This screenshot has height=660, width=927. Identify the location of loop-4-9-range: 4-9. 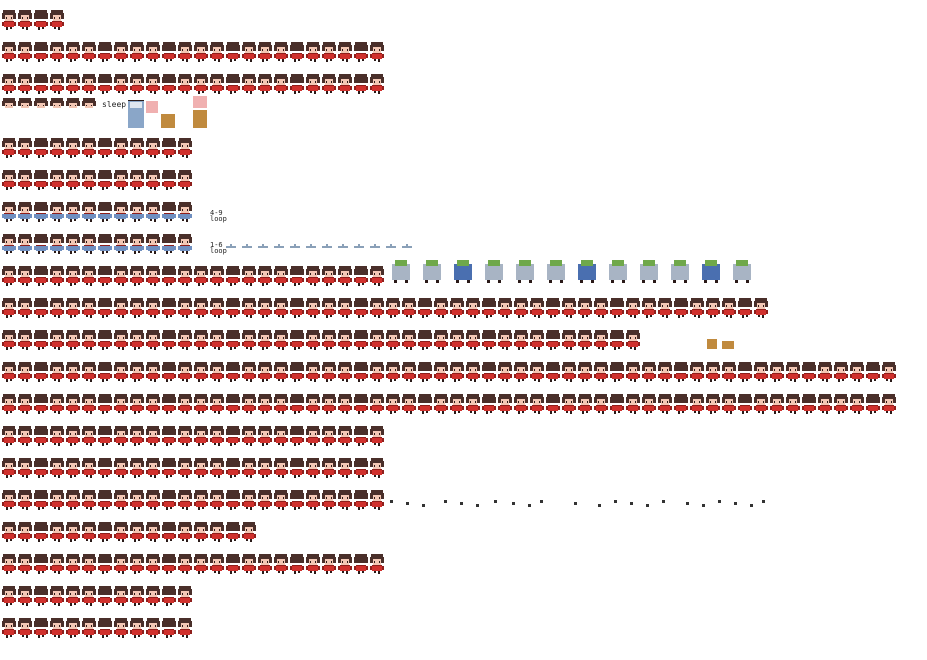
(216, 213).